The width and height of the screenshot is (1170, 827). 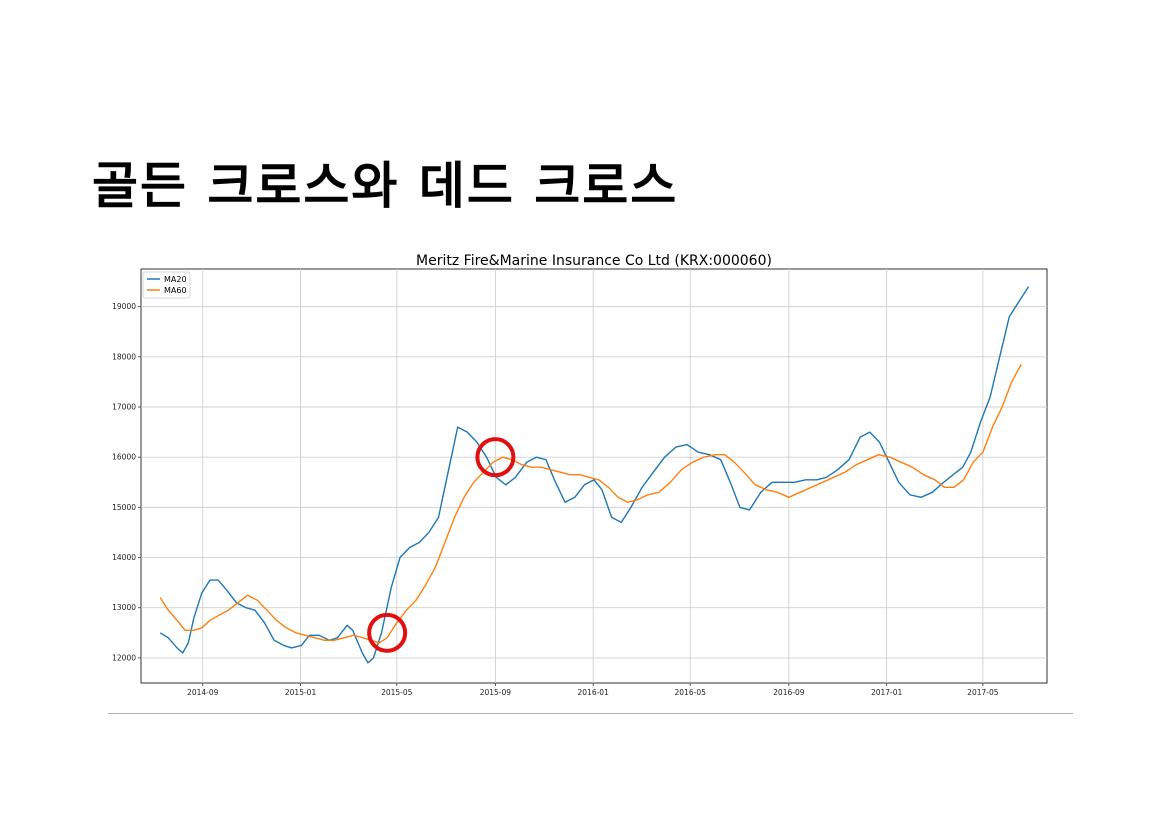 What do you see at coordinates (203, 692) in the screenshot?
I see `x-tick-label: 2014-09` at bounding box center [203, 692].